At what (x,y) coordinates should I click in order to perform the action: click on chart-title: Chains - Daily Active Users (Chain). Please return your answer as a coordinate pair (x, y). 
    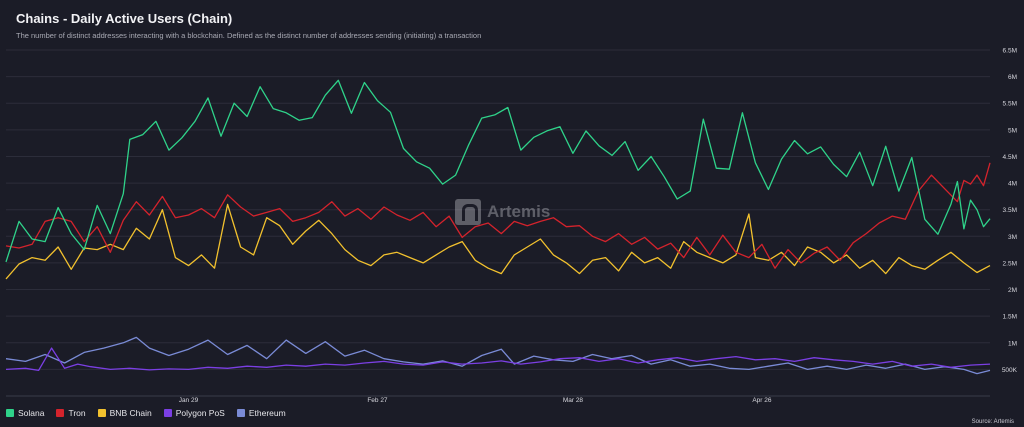
    Looking at the image, I should click on (124, 18).